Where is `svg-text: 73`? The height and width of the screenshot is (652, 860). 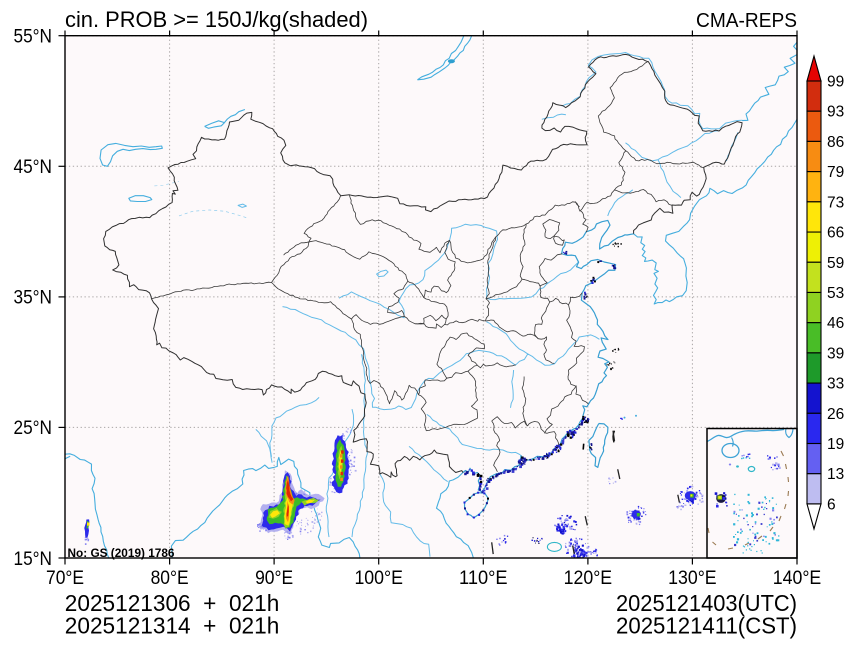
svg-text: 73 is located at coordinates (835, 202).